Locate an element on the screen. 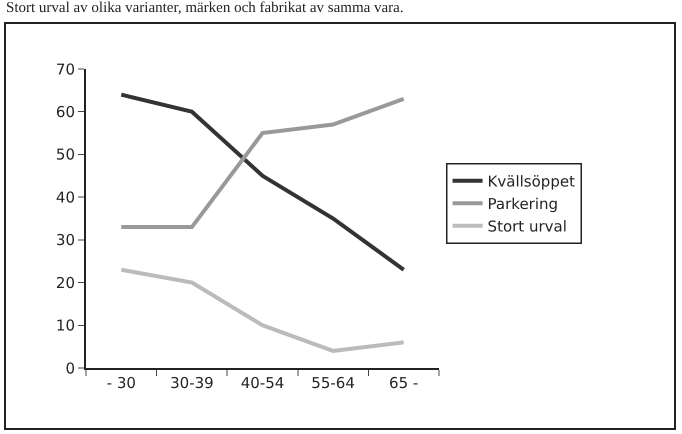 The image size is (682, 434). y-tick-label: 40 is located at coordinates (65, 197).